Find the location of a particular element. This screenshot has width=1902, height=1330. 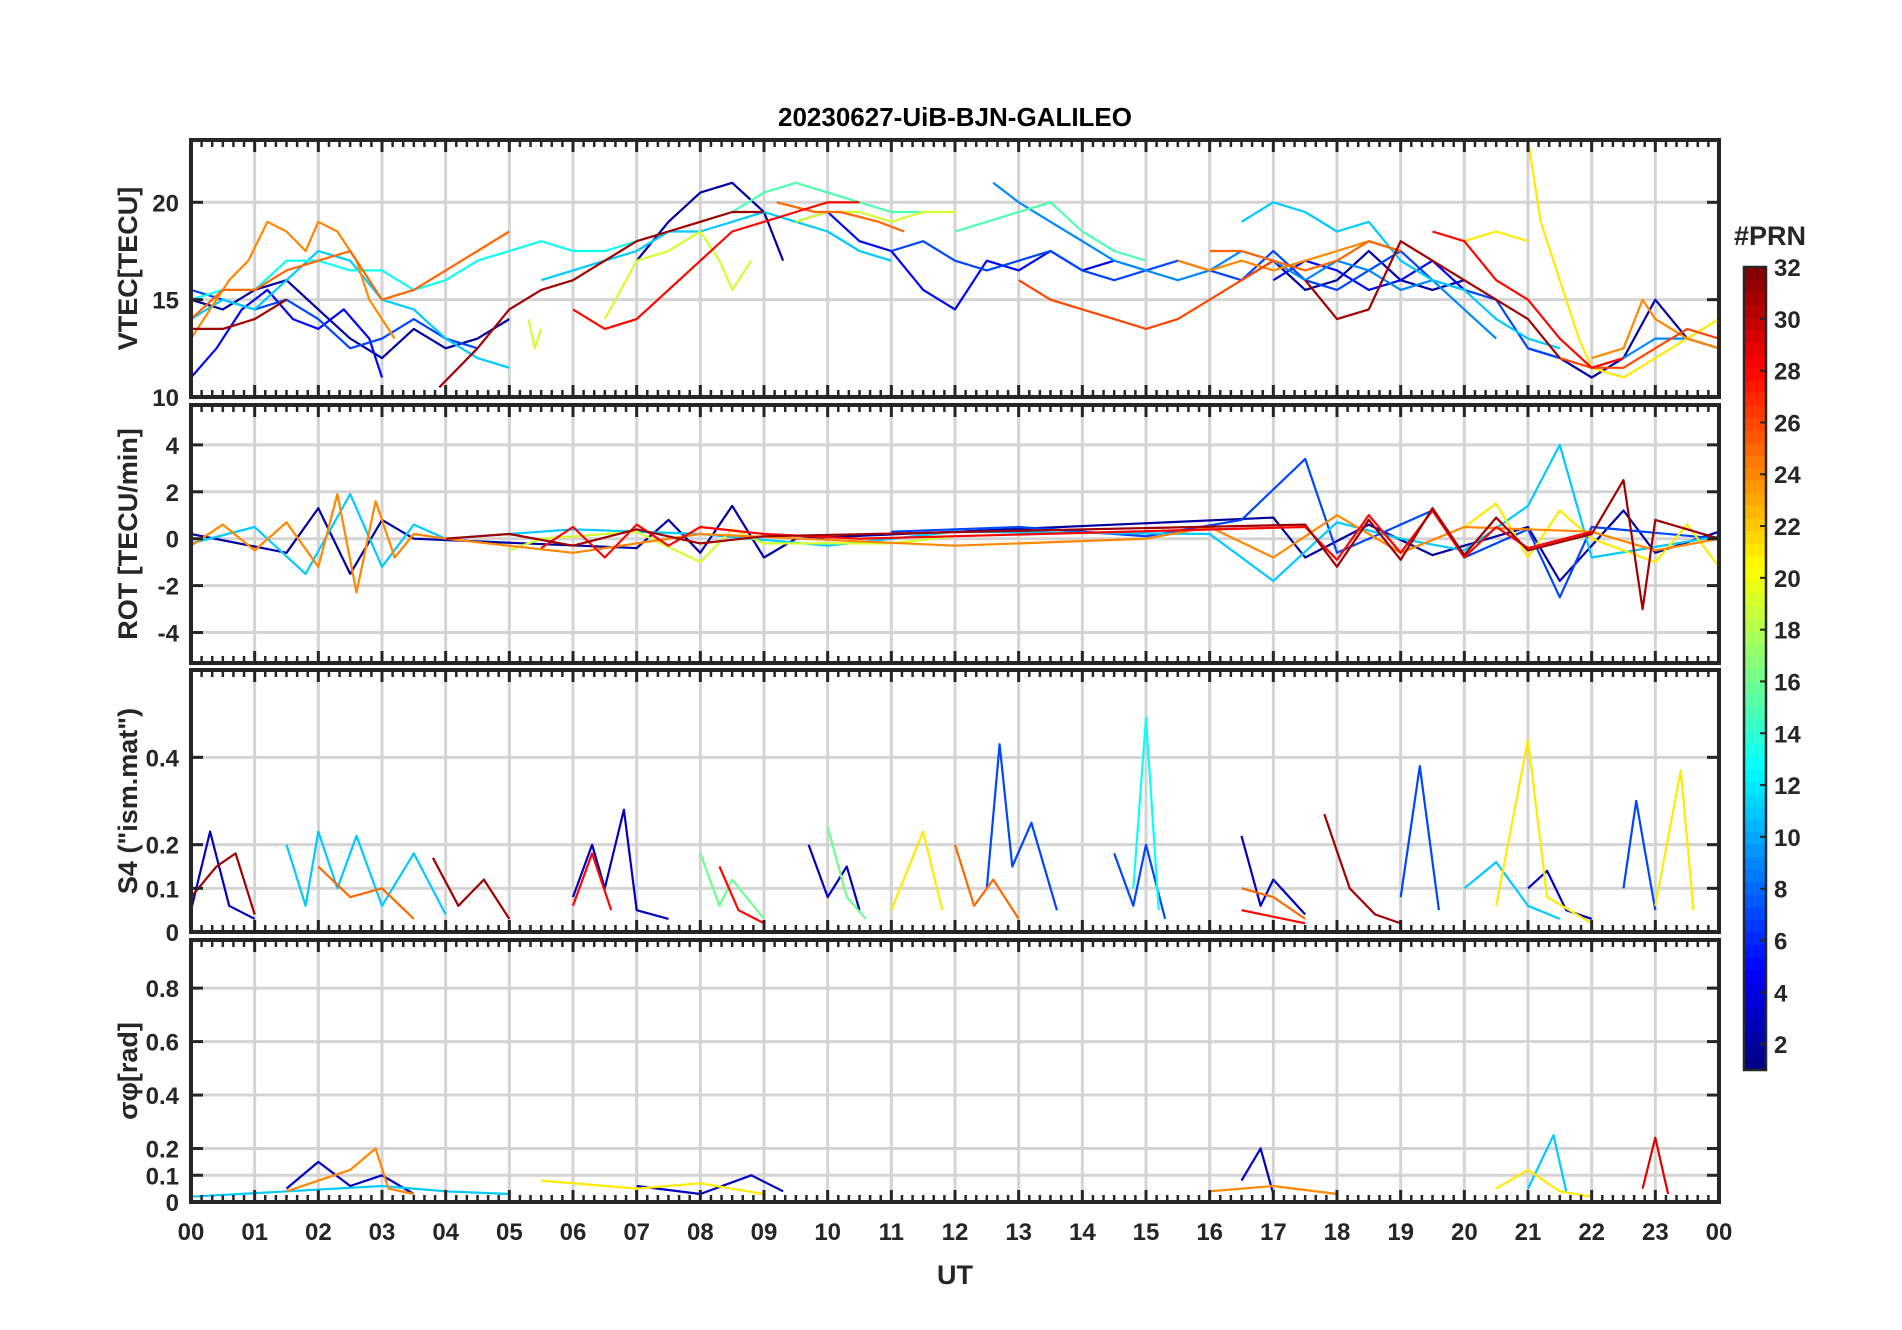

x-tick-label: 20 is located at coordinates (1464, 1232).